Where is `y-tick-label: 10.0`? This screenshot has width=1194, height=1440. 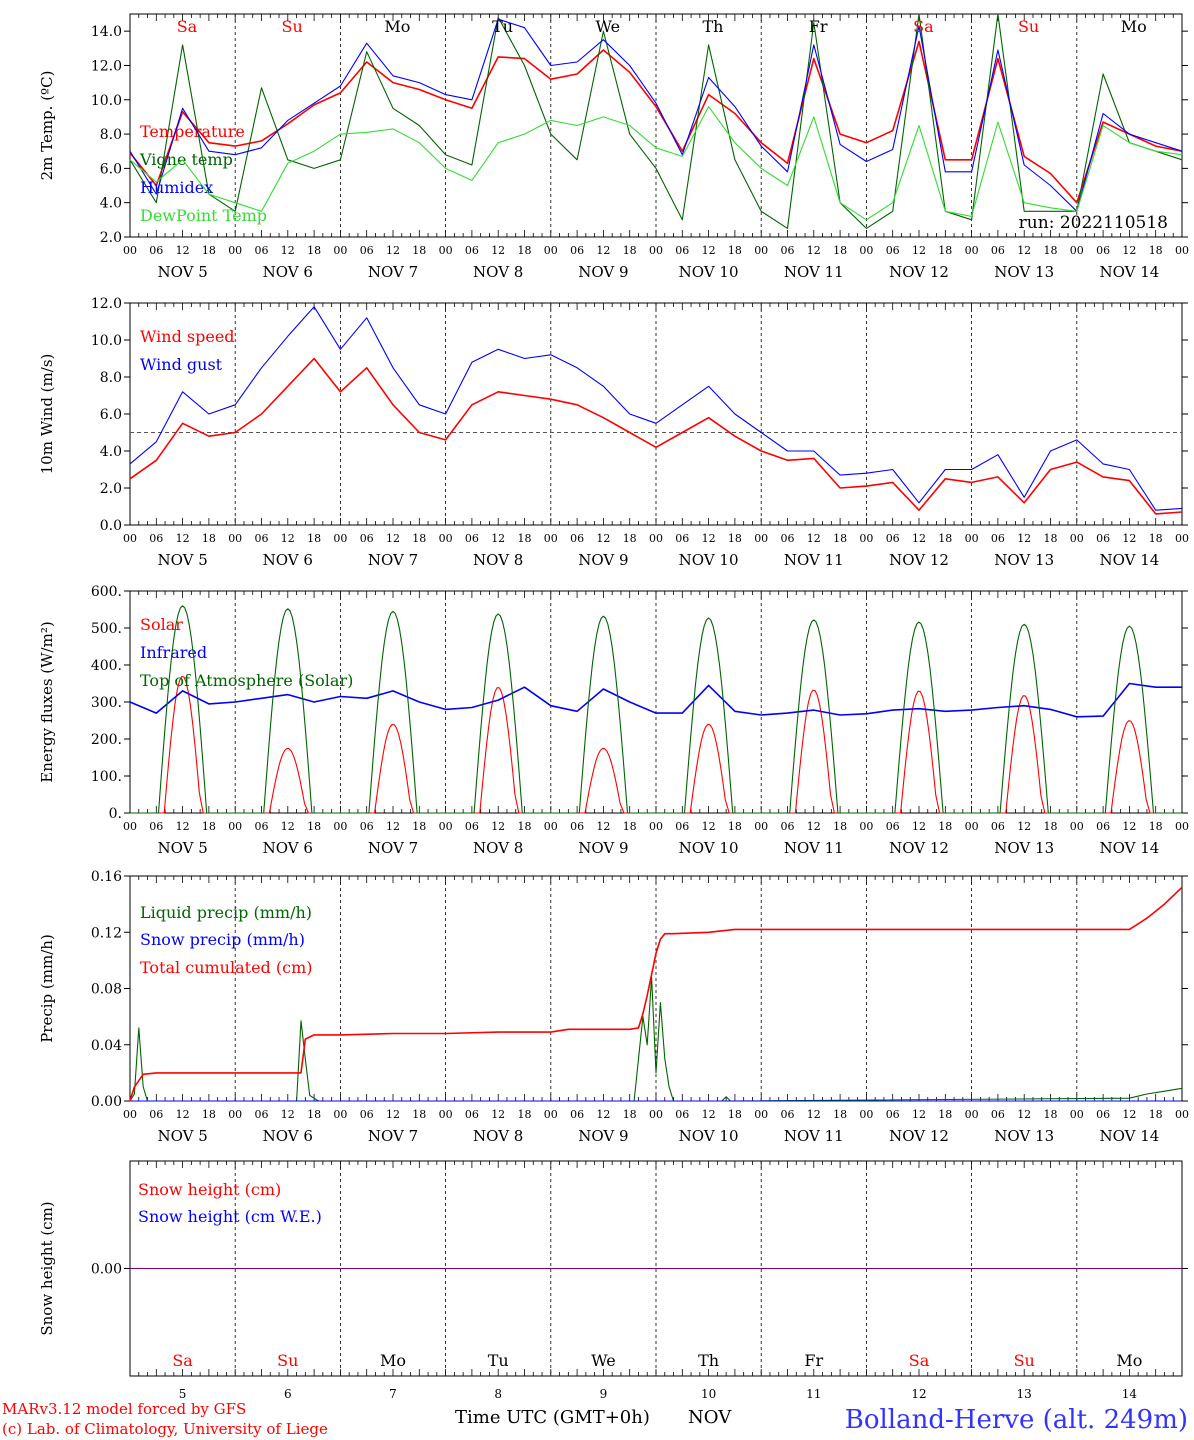 y-tick-label: 10.0 is located at coordinates (106, 341).